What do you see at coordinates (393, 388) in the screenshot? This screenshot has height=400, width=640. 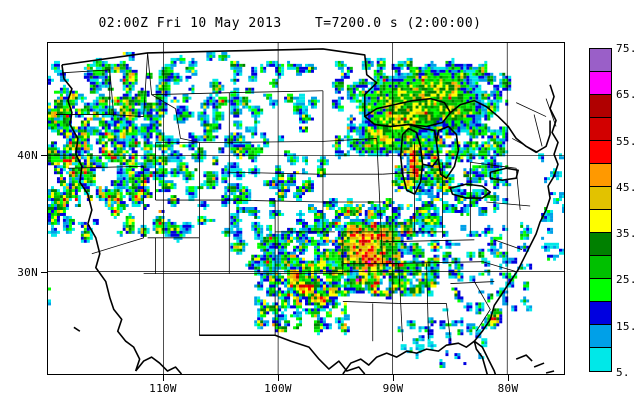 I see `xtick-label-90w: 90W` at bounding box center [393, 388].